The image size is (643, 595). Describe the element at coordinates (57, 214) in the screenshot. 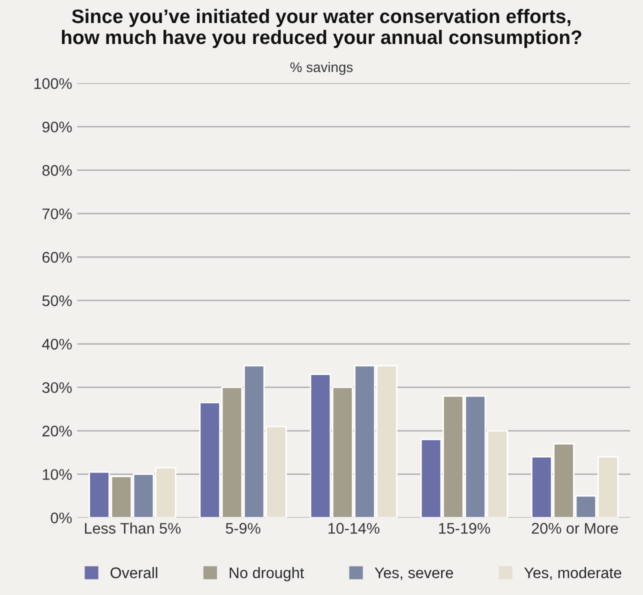

I see `y-tick-label: 70%` at that location.